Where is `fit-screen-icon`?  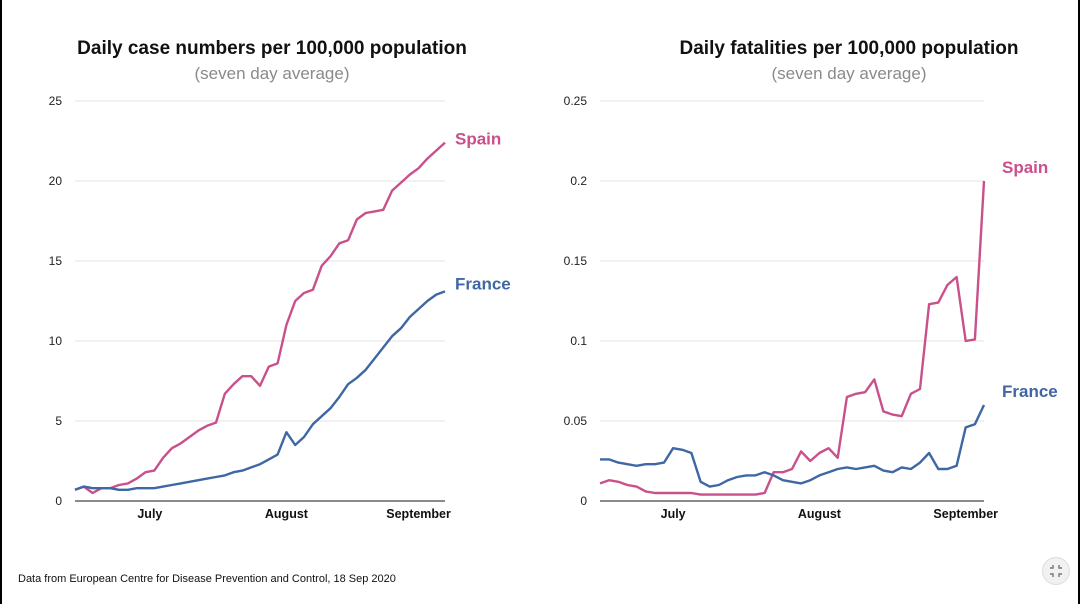
fit-screen-icon is located at coordinates (1056, 571).